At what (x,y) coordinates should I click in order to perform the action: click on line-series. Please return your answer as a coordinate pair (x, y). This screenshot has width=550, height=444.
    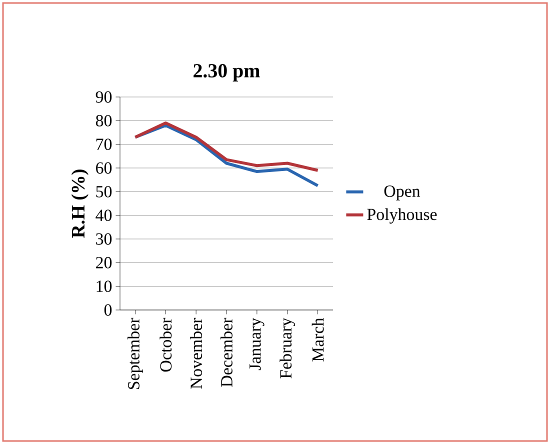
    Looking at the image, I should click on (227, 147).